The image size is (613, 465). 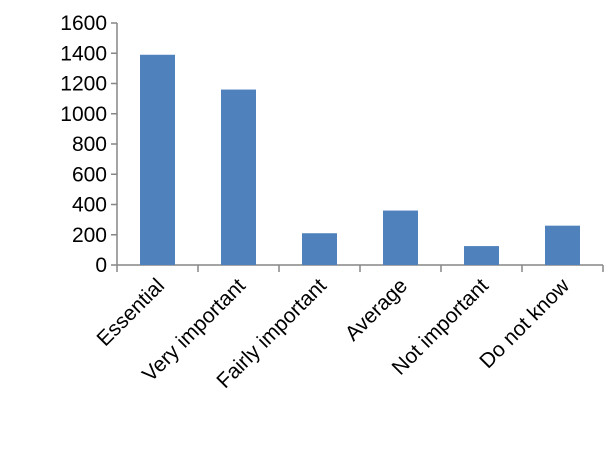 I want to click on y-axis: 0 200 400 600 800 1000 1200 1400 1600, so click(x=89, y=144).